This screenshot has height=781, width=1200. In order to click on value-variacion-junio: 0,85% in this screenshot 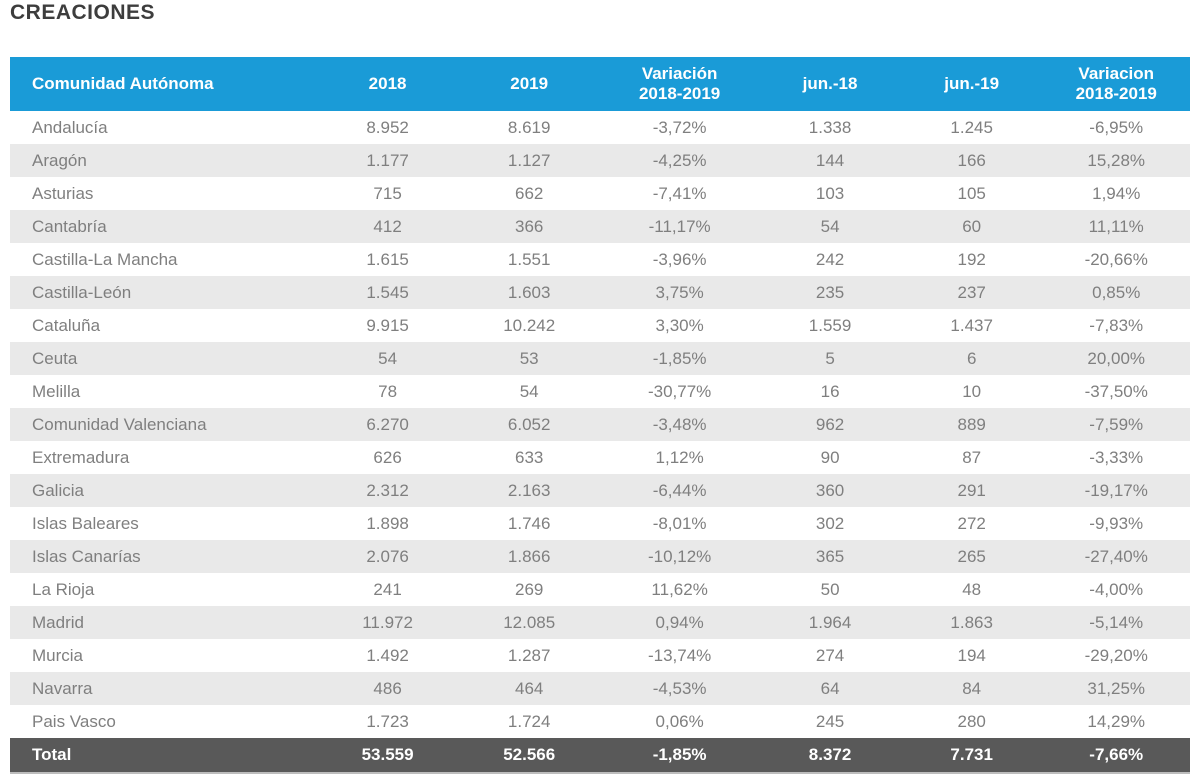, I will do `click(1116, 292)`.